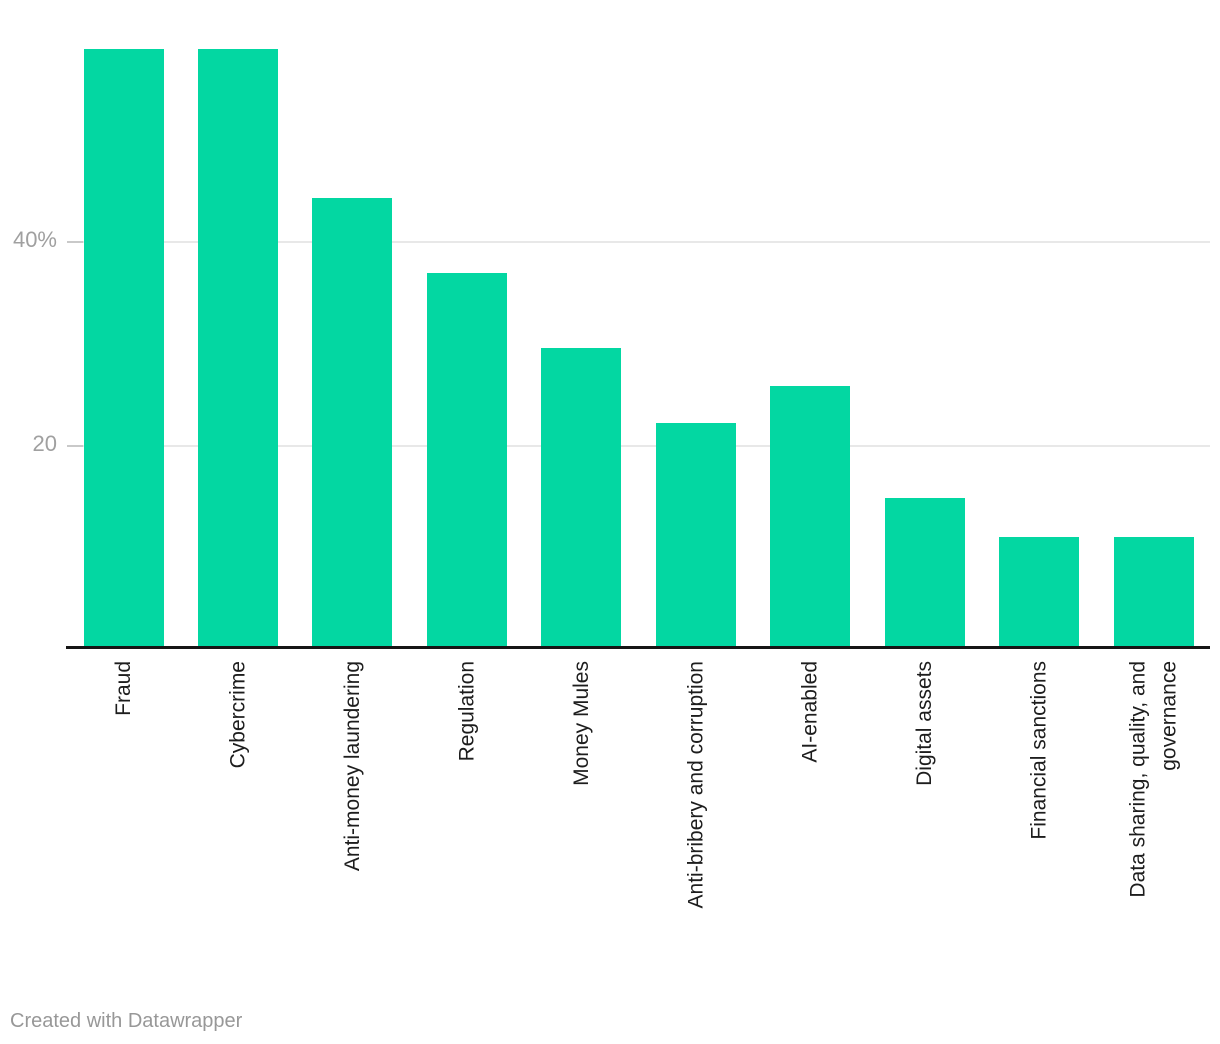 This screenshot has width=1220, height=1044. I want to click on category-label: Anti-money laundering, so click(352, 766).